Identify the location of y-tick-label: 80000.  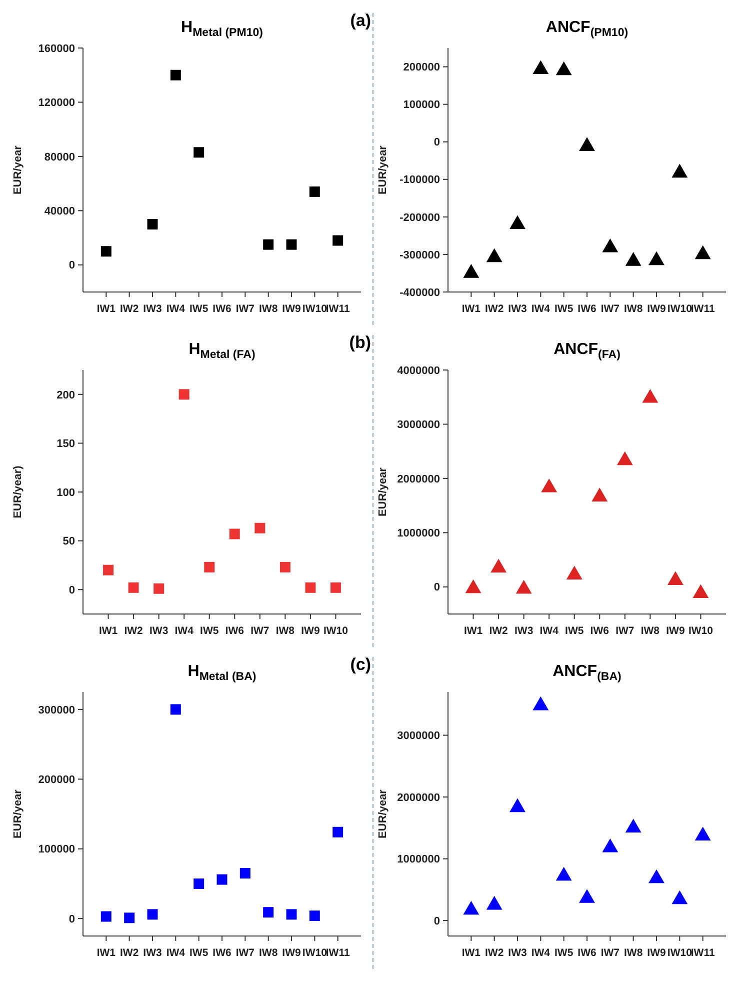
(59, 157).